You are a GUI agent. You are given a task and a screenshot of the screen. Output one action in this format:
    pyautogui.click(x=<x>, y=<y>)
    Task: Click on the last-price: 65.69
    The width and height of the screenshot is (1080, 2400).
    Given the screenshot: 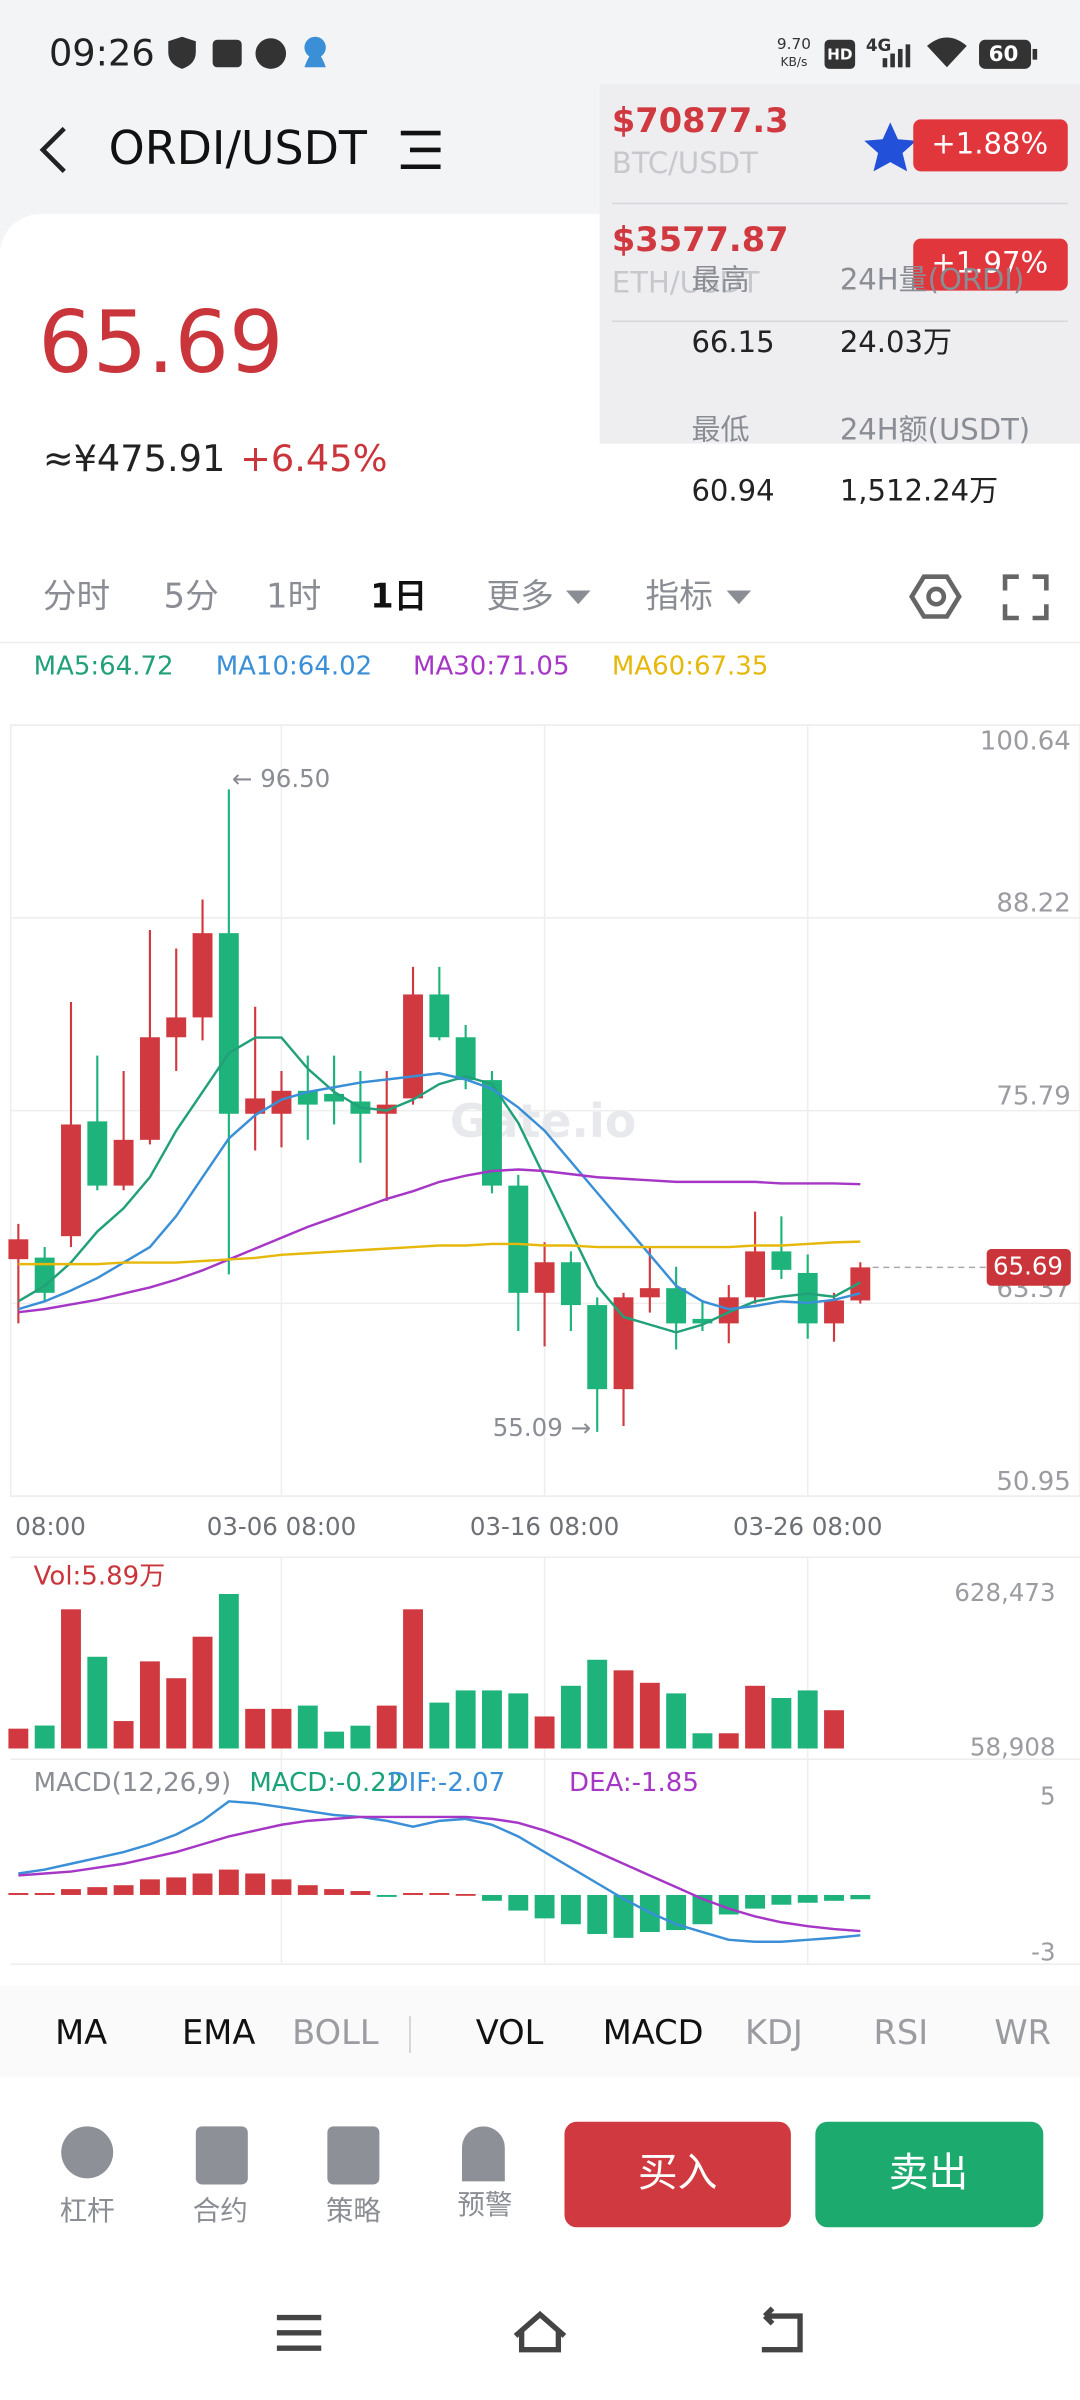 What is the action you would take?
    pyautogui.click(x=160, y=343)
    